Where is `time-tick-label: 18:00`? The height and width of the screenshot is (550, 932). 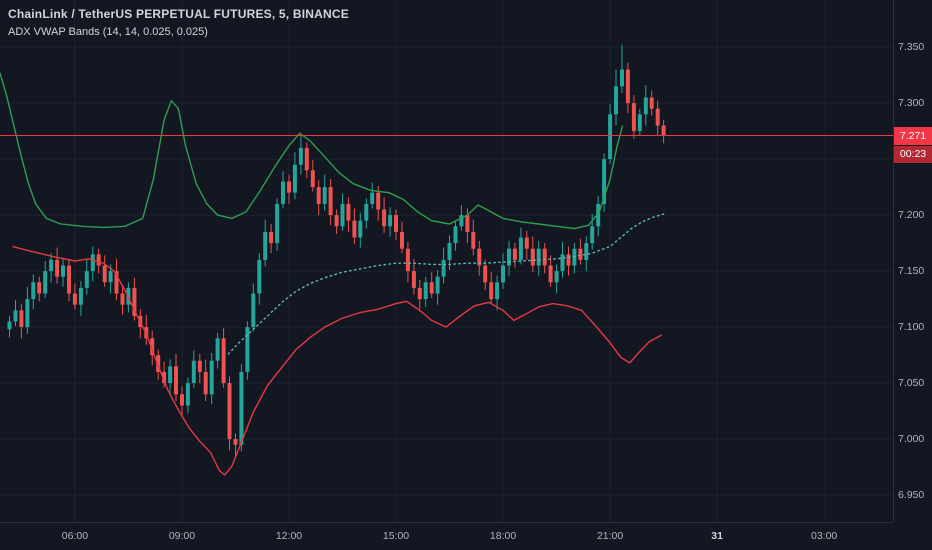
time-tick-label: 18:00 is located at coordinates (503, 536).